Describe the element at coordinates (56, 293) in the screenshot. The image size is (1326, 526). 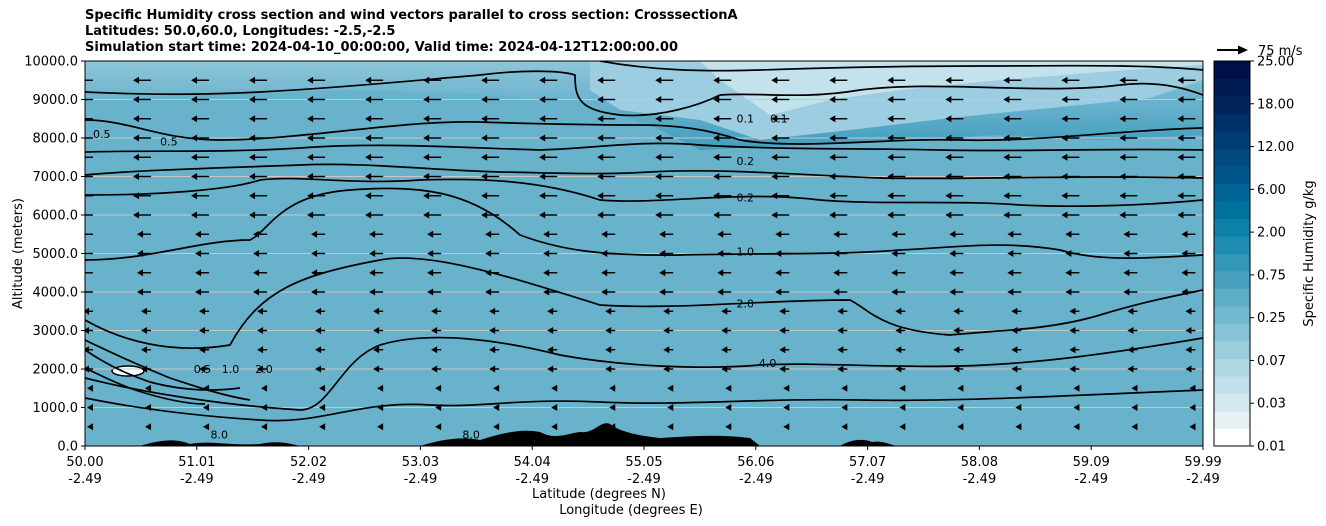
I see `y-tick-label: 4000.0` at that location.